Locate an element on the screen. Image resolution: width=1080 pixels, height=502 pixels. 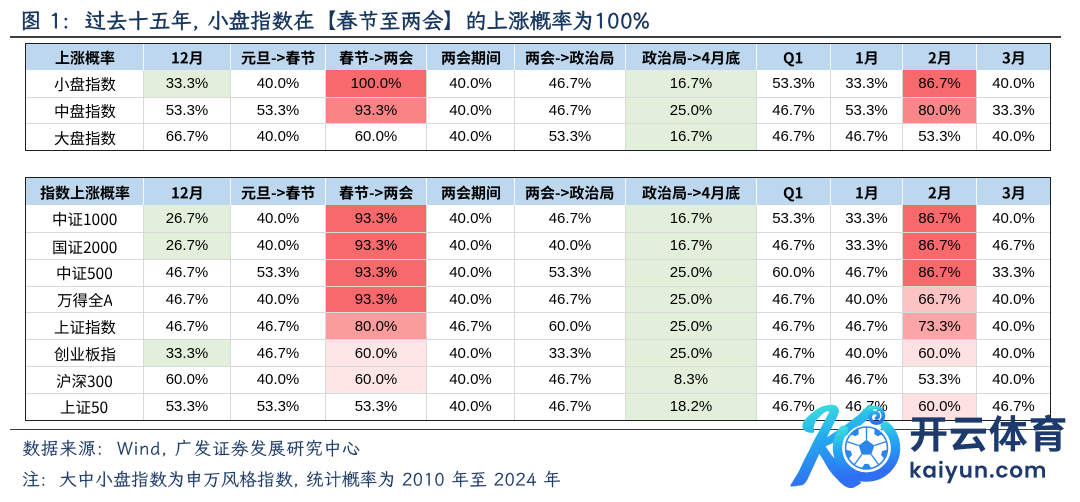
column-header: 12月 is located at coordinates (186, 57).